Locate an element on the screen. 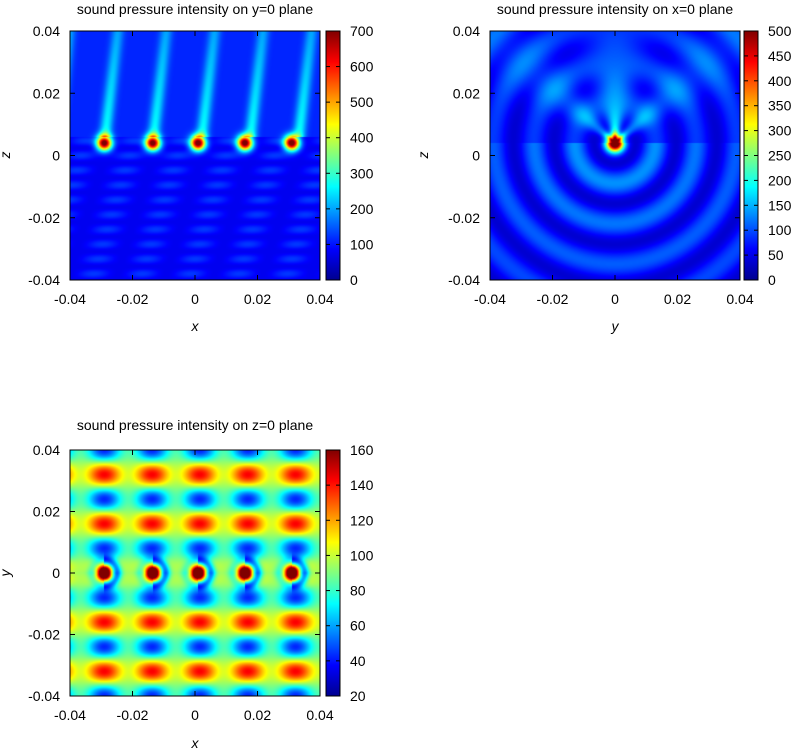  colorbar-tick-label: 160 is located at coordinates (362, 450).